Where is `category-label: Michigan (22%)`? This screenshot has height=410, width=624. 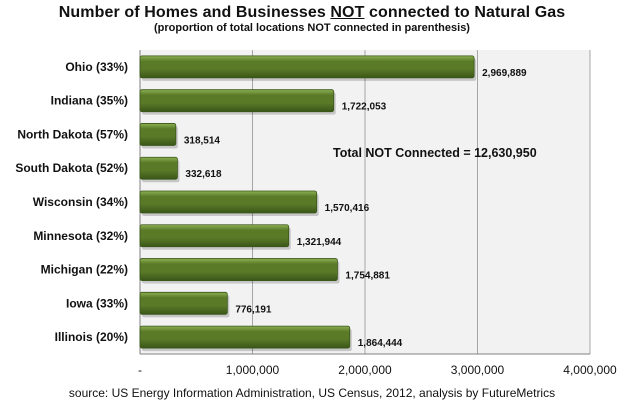 category-label: Michigan (22%) is located at coordinates (84, 270).